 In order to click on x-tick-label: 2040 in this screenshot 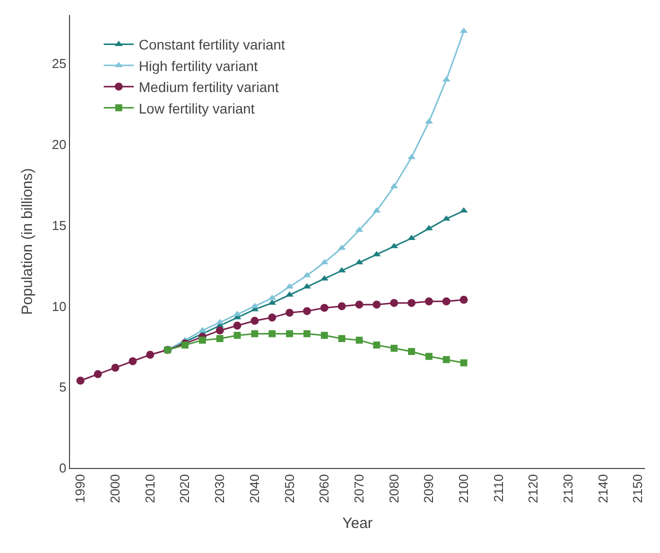, I will do `click(254, 489)`.